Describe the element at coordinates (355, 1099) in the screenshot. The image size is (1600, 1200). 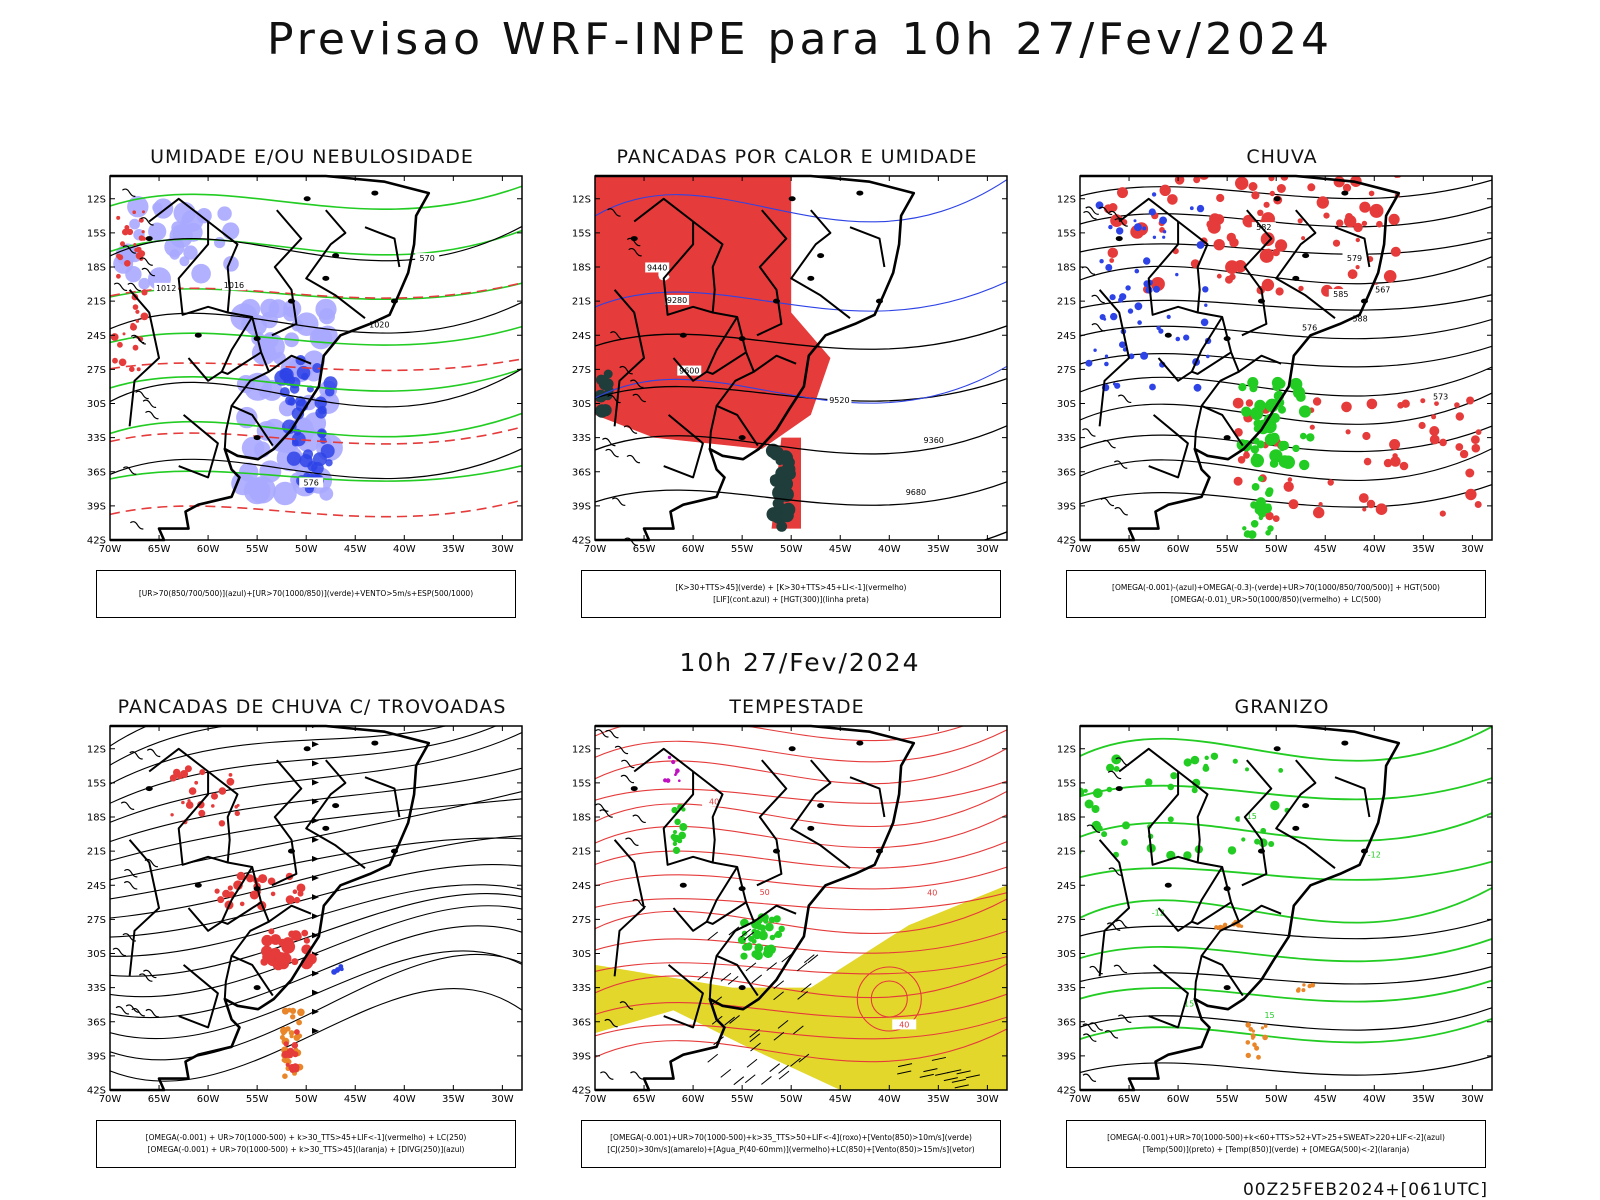
I see `lon-tick-label: 45W` at that location.